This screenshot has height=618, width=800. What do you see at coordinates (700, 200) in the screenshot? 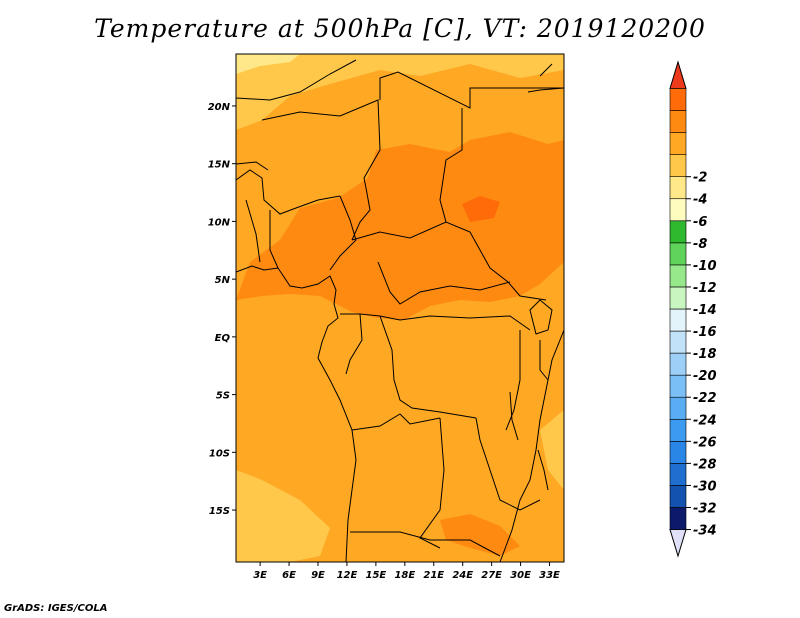
I see `colorbar-label: -4` at bounding box center [700, 200].